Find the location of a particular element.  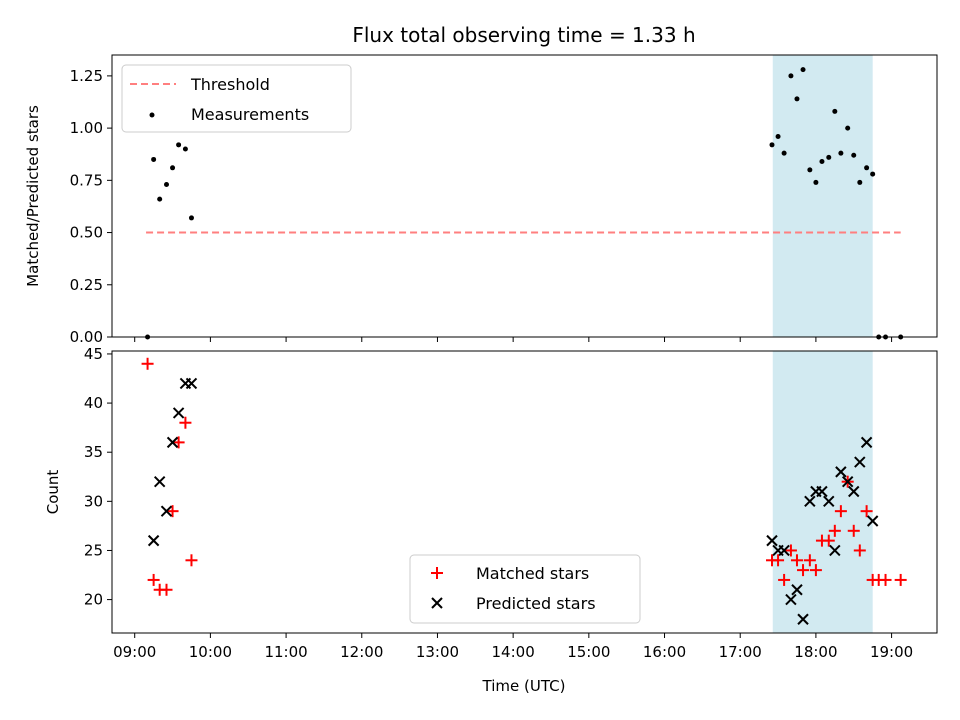

legend-predicted-swatch is located at coordinates (437, 603).